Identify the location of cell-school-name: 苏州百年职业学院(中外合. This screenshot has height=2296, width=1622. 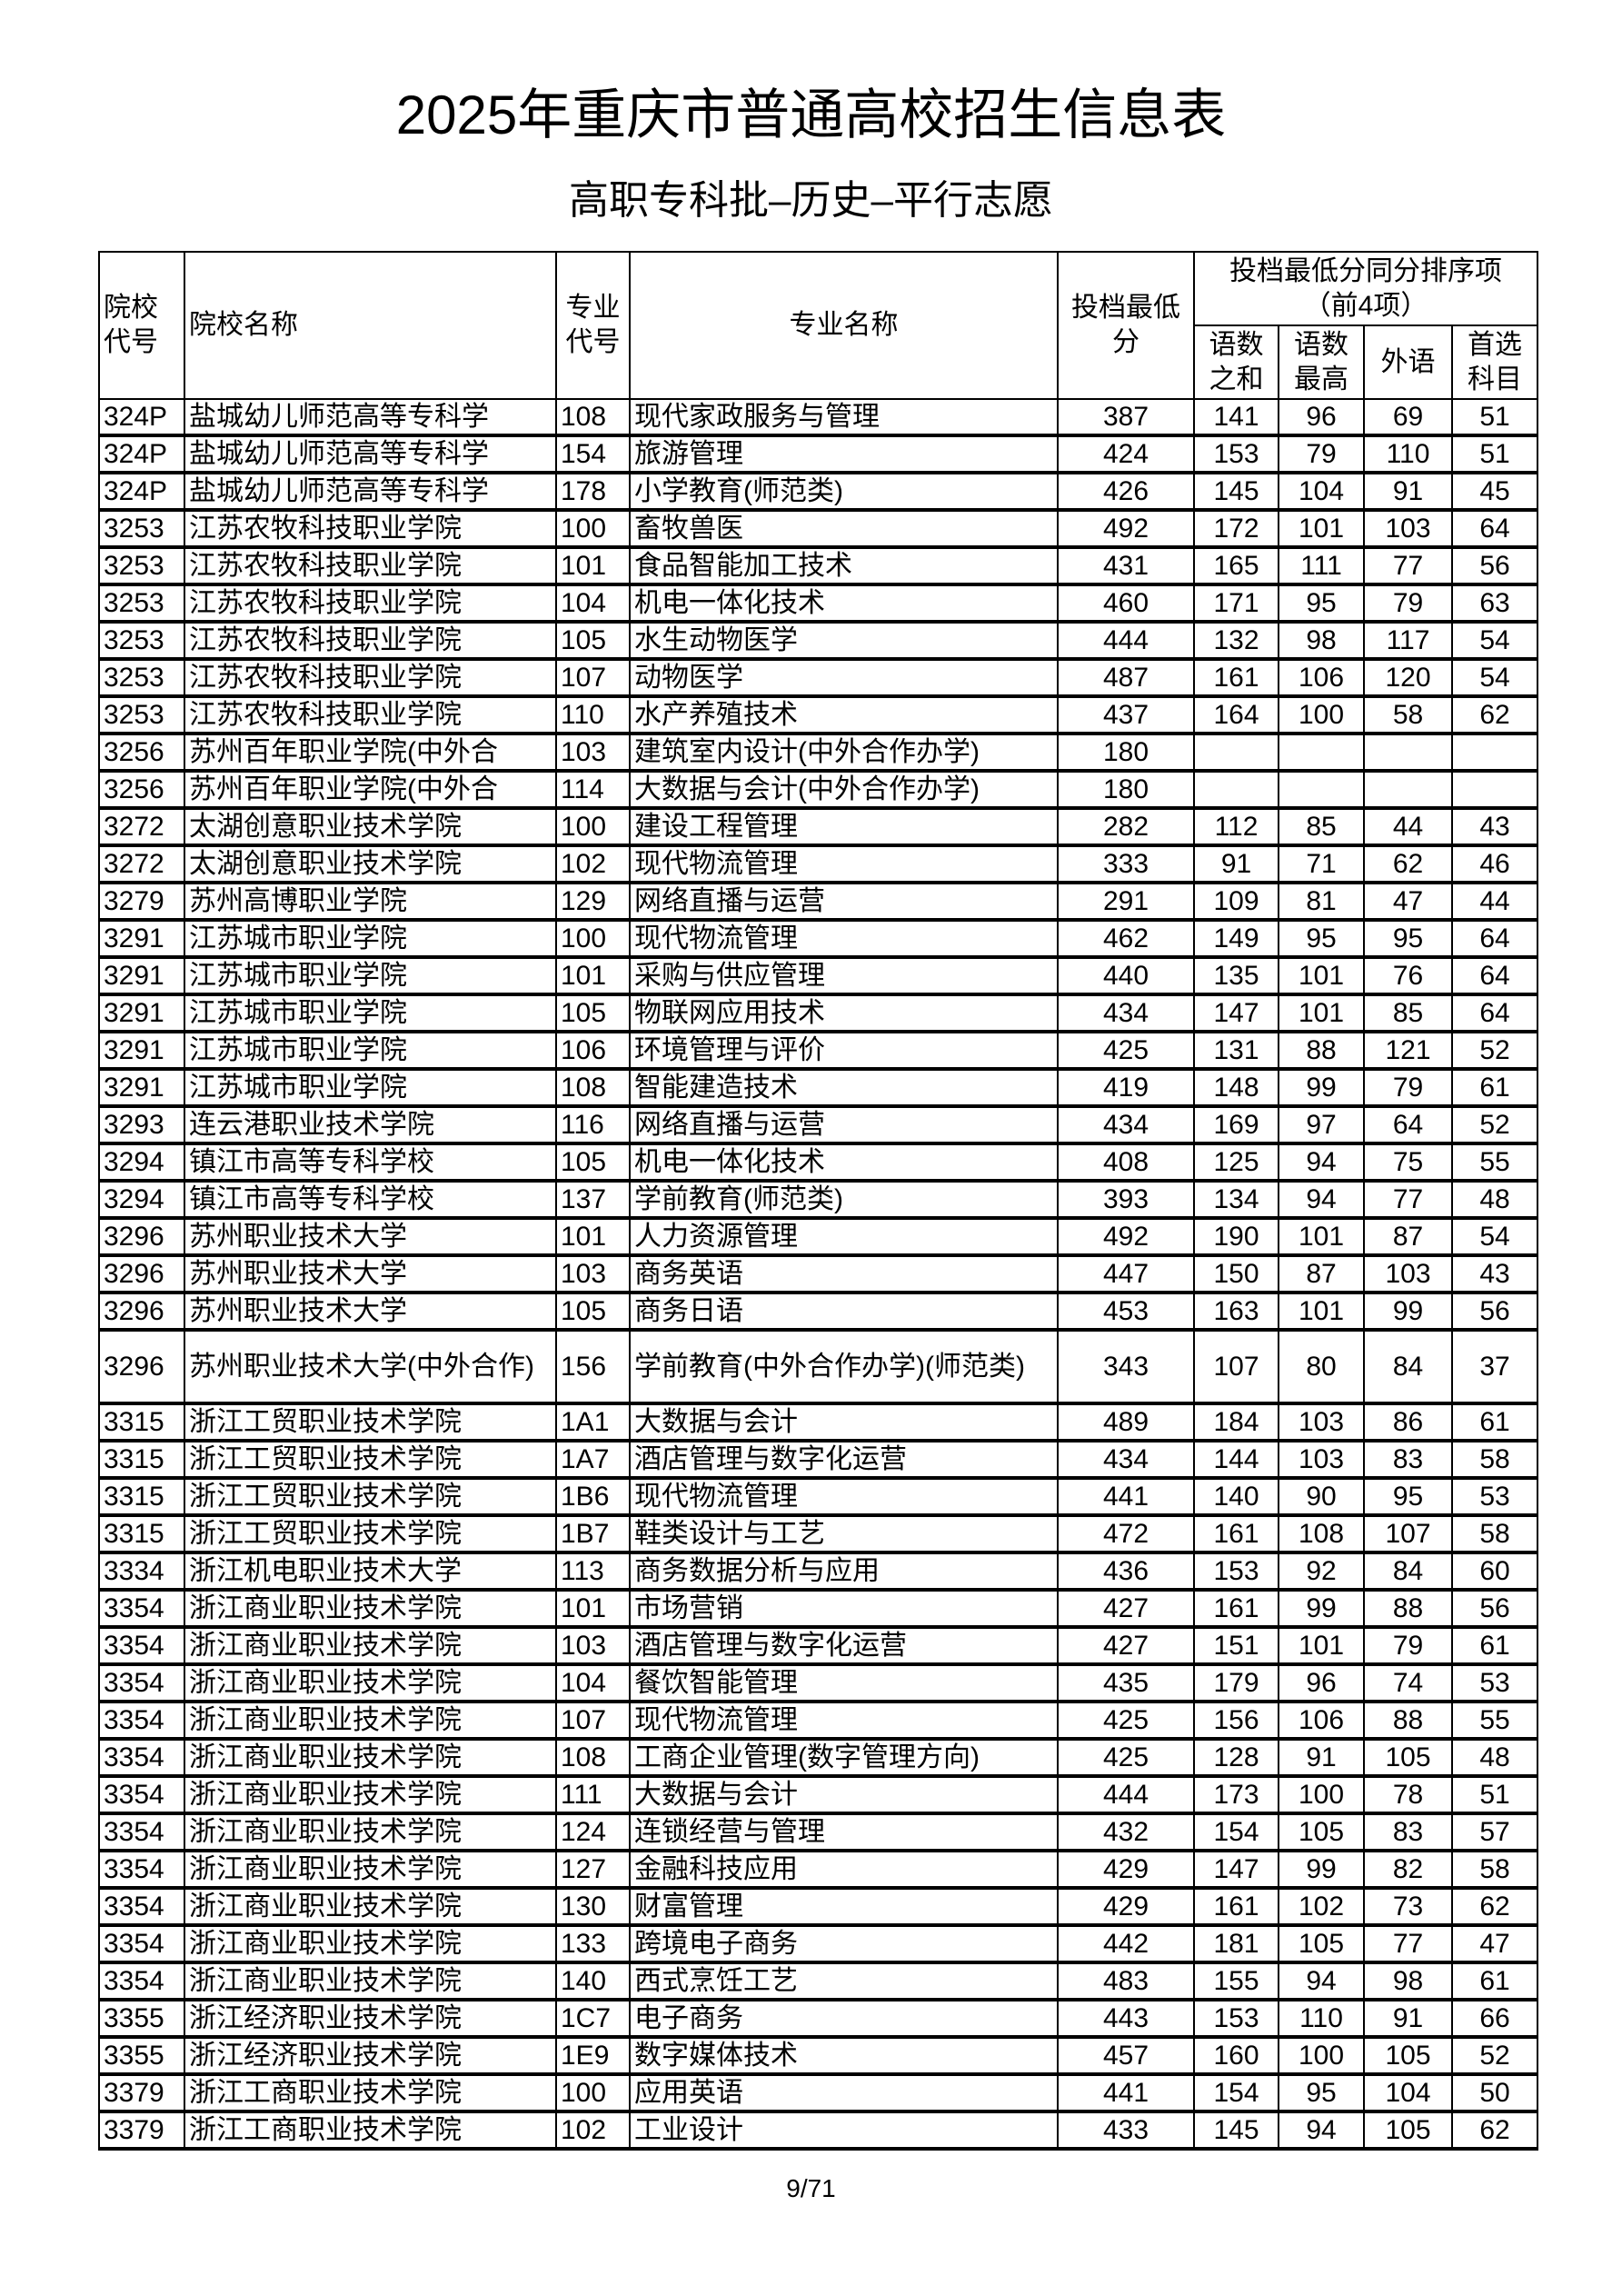
(370, 753).